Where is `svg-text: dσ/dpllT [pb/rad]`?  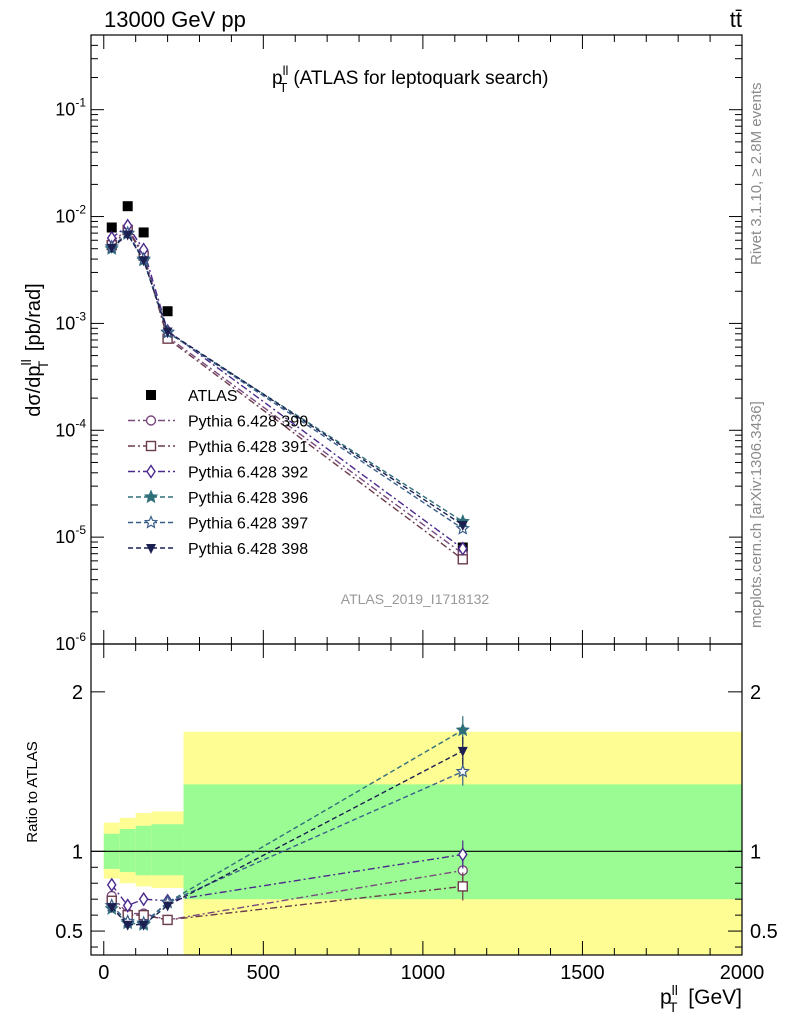 svg-text: dσ/dpllT [pb/rad] is located at coordinates (34, 349).